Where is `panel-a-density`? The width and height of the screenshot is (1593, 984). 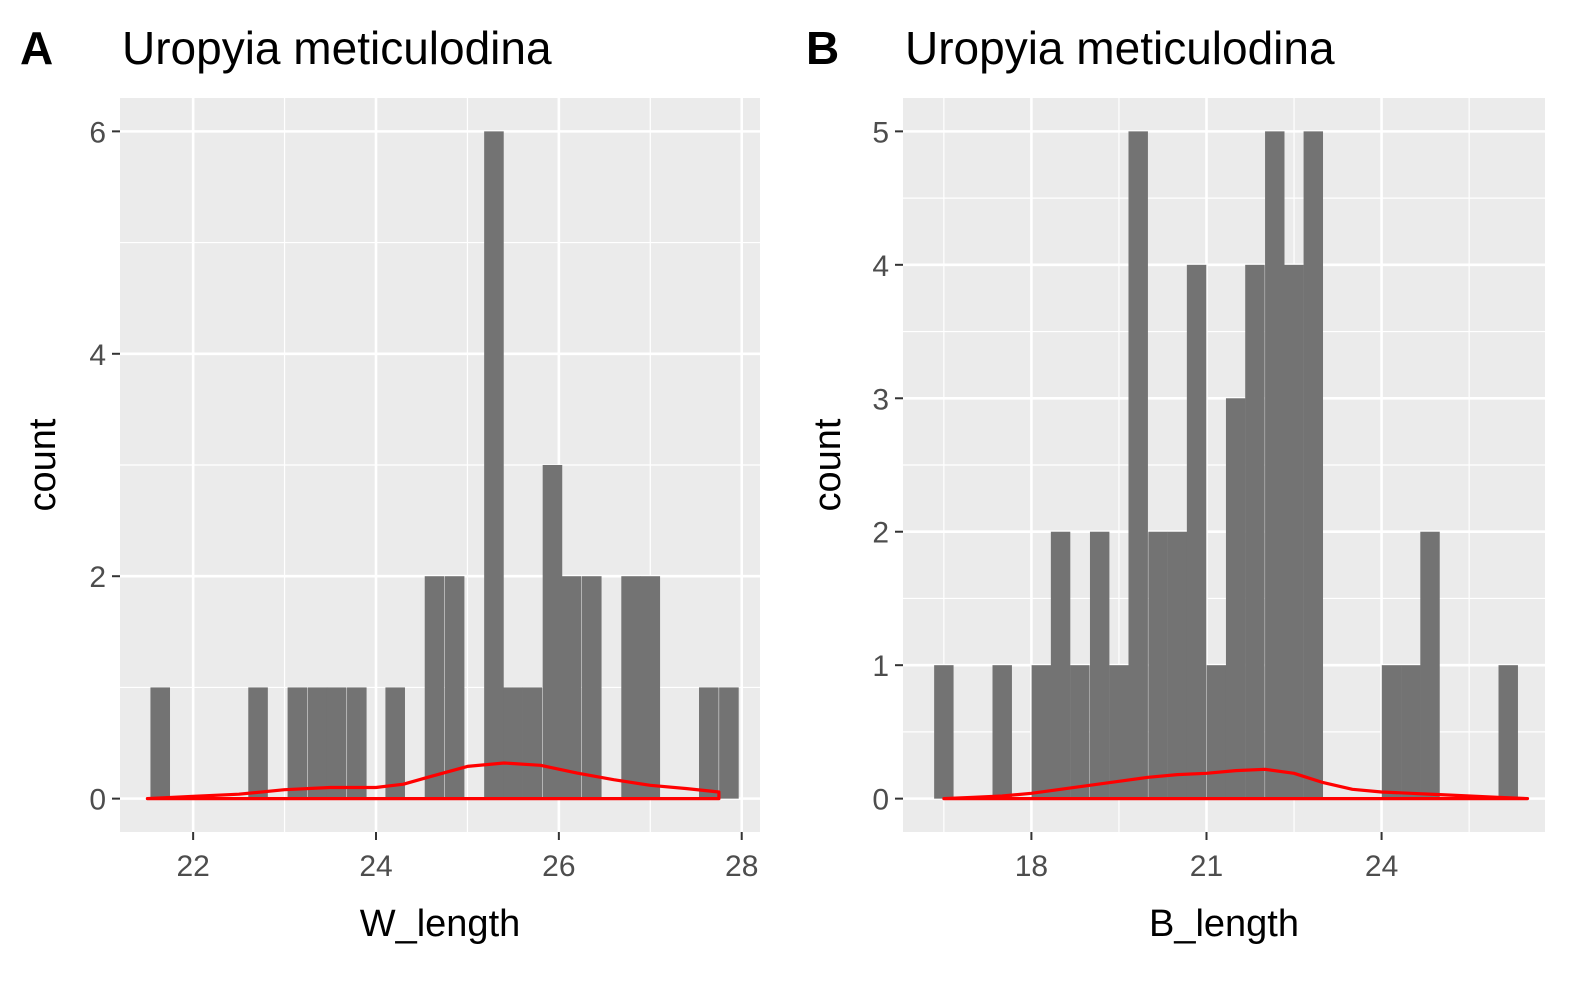 panel-a-density is located at coordinates (433, 781).